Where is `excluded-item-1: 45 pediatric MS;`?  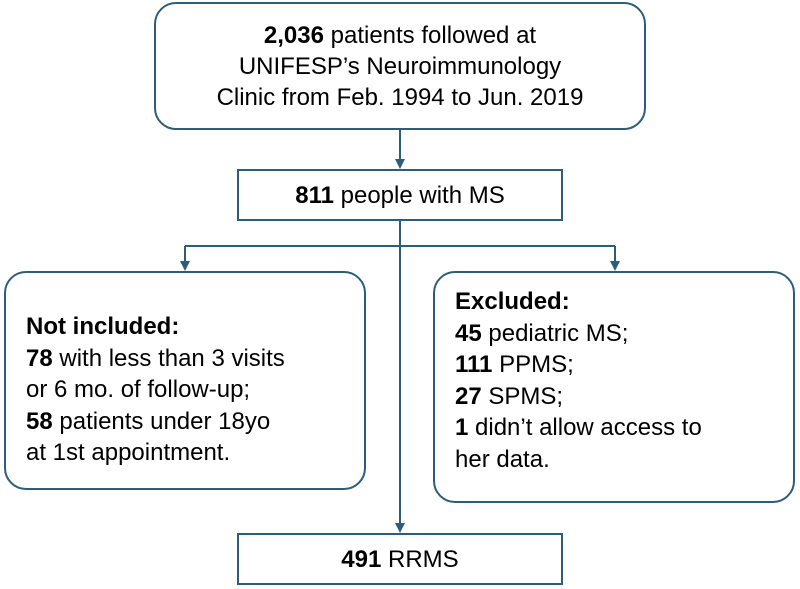
excluded-item-1: 45 pediatric MS; is located at coordinates (542, 333).